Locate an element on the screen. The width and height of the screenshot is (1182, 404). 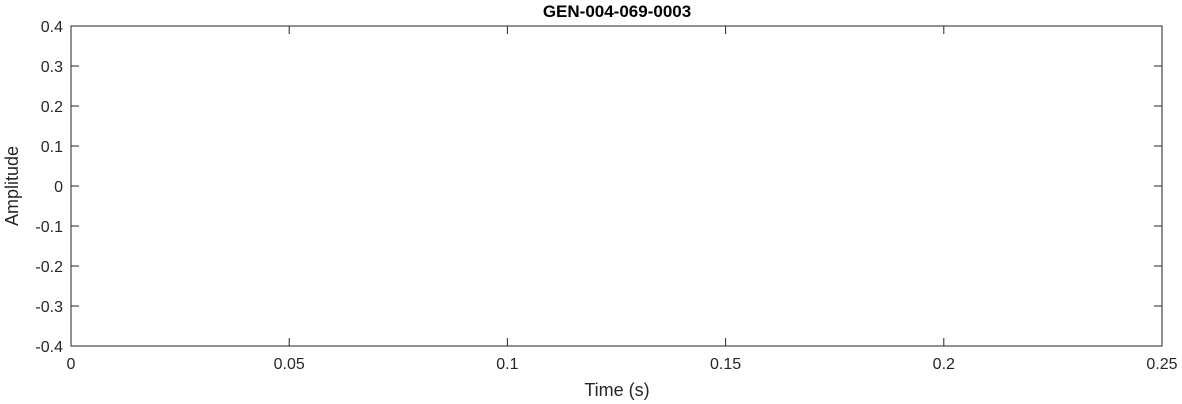
x-tick-label: 0.1 is located at coordinates (507, 364).